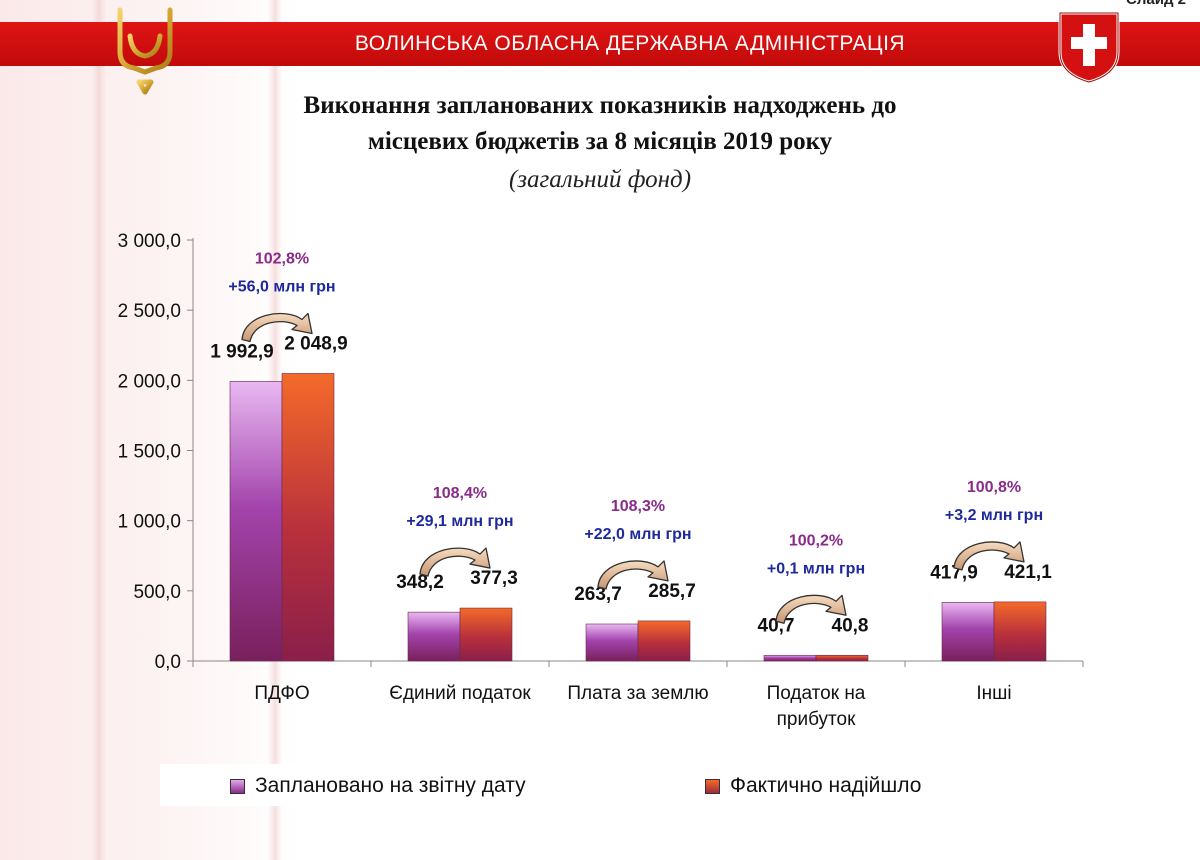  I want to click on header-banner, so click(600, 44).